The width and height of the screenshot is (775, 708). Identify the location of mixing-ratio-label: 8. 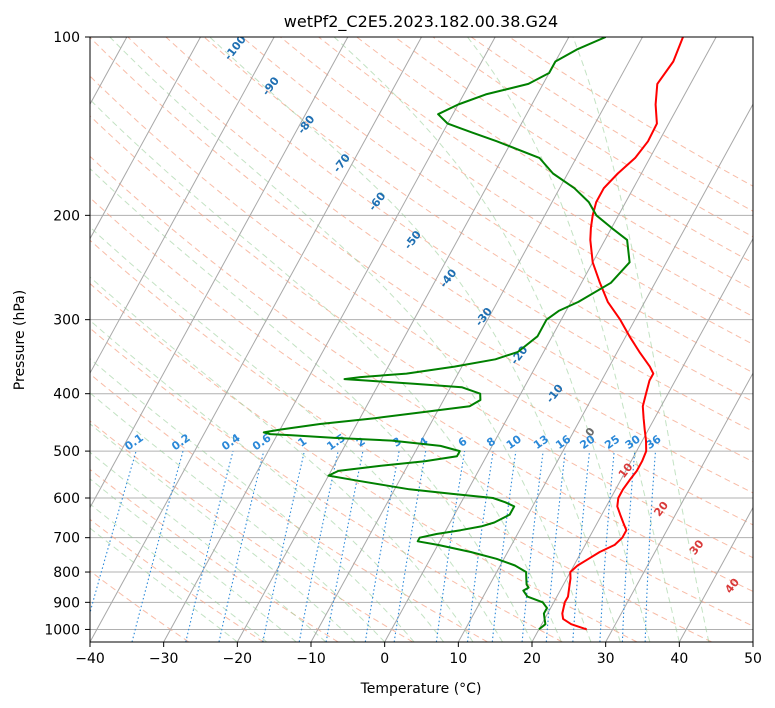
(491, 442).